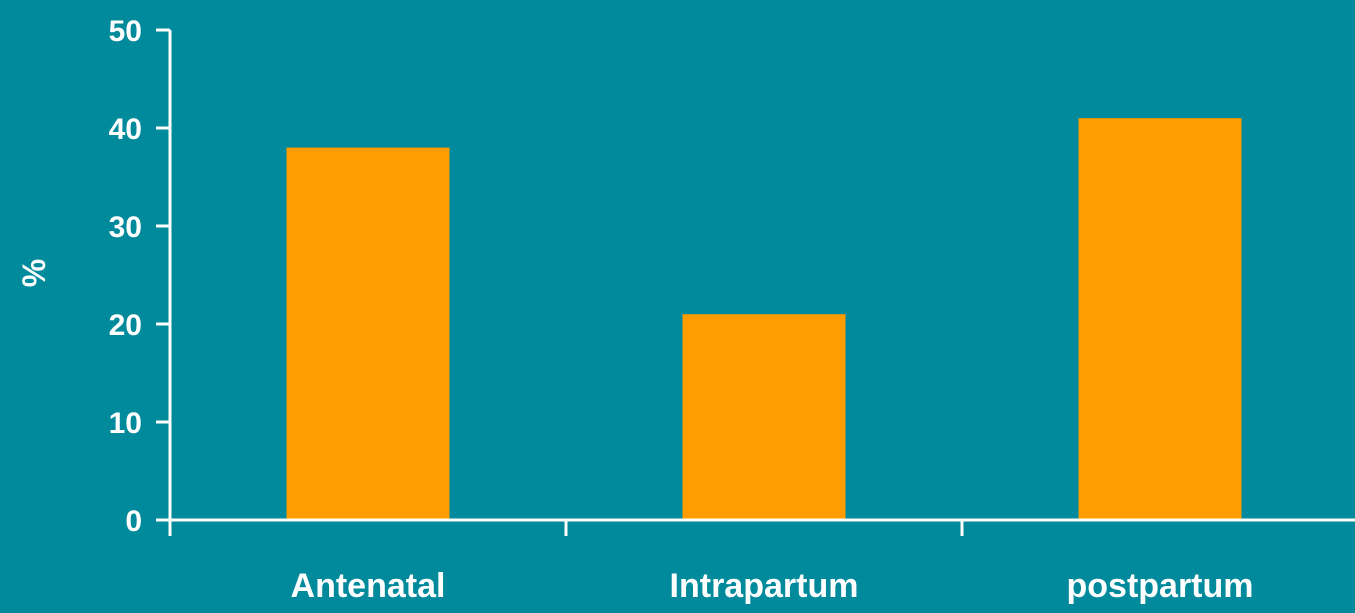 The image size is (1355, 613). I want to click on y-tick-label: 40, so click(125, 129).